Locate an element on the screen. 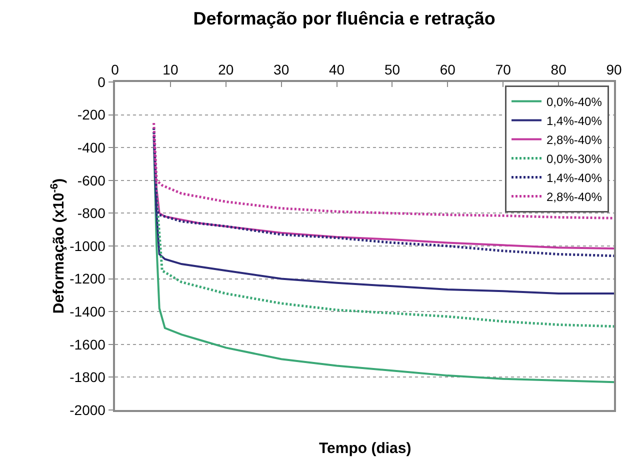 This screenshot has height=470, width=626. y-tick-label: 0 is located at coordinates (102, 82).